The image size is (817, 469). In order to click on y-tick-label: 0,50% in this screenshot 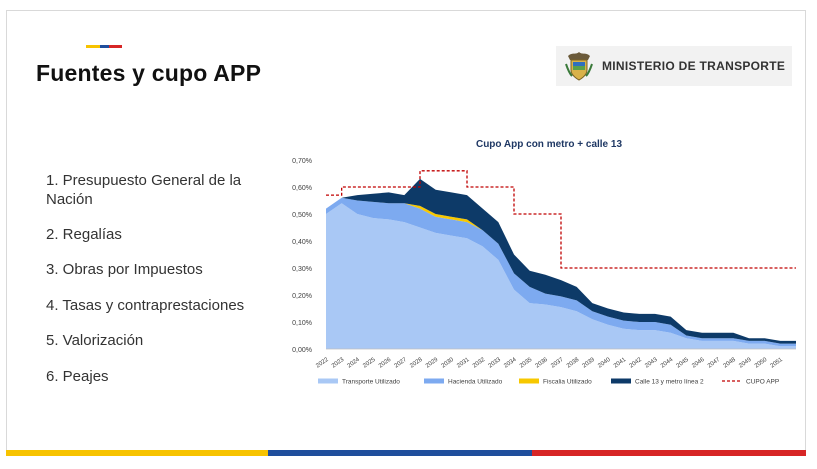, I will do `click(302, 215)`.